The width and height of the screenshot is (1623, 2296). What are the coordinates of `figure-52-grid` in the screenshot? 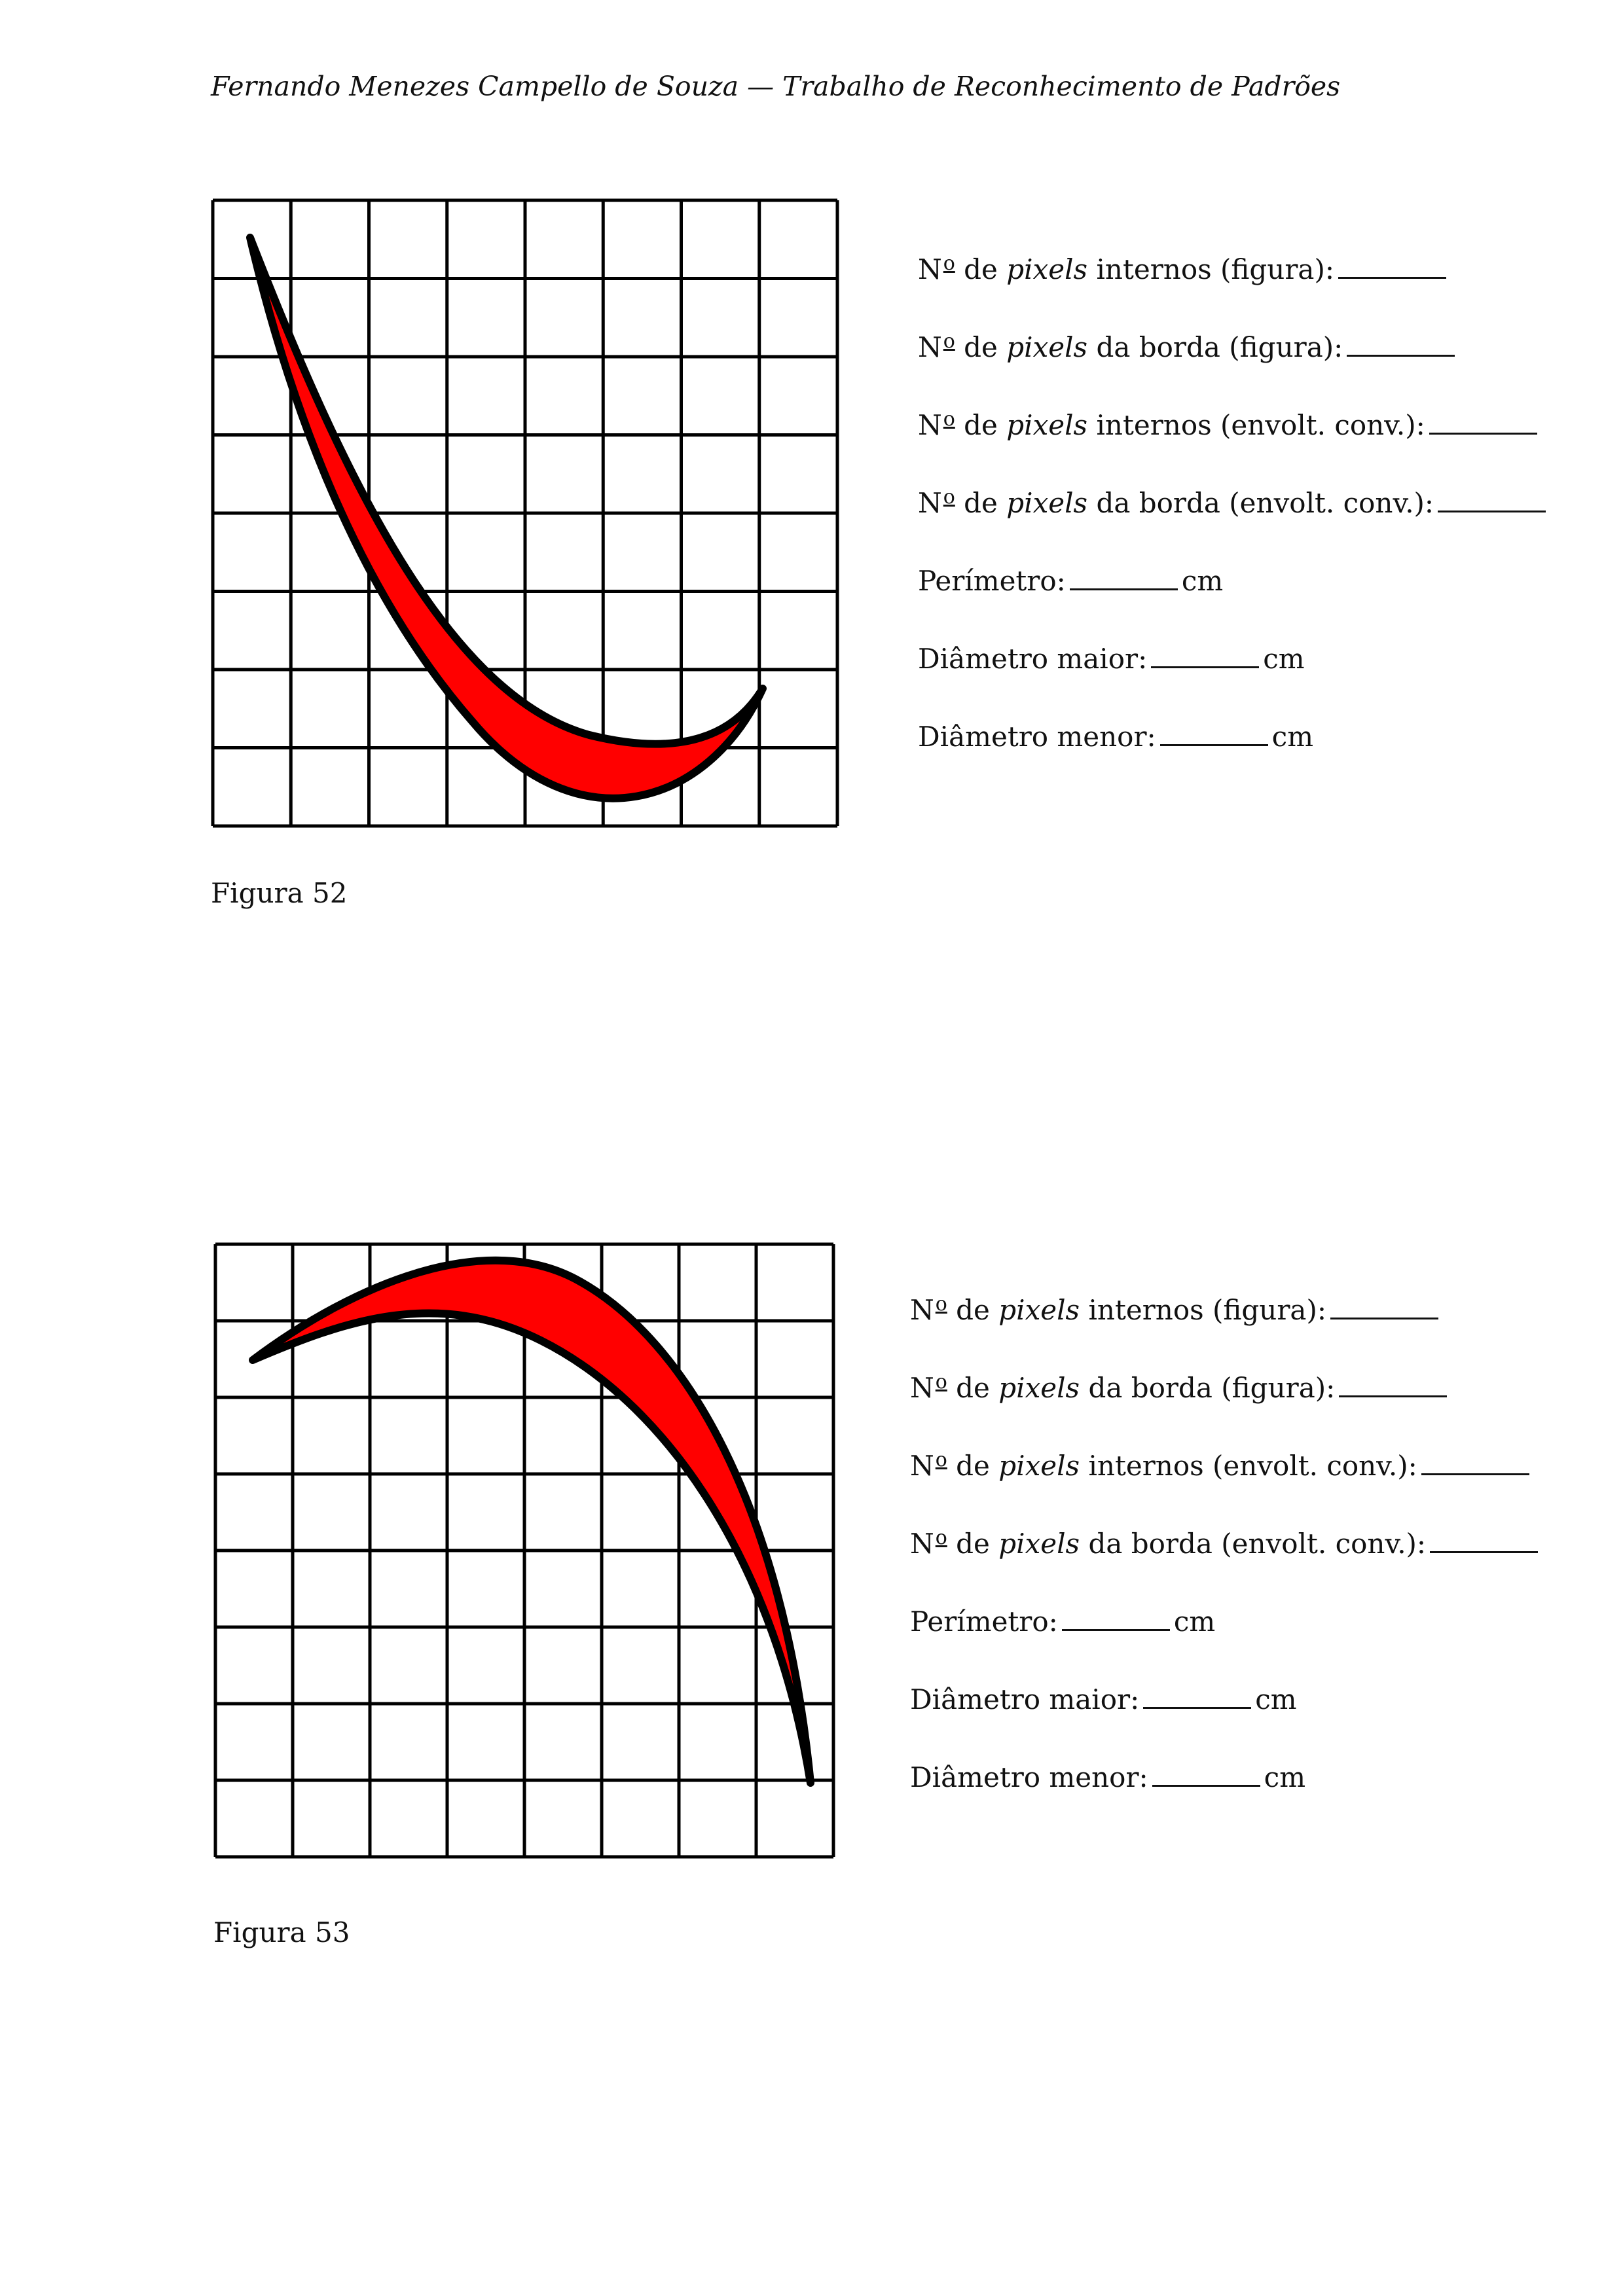 It's located at (525, 513).